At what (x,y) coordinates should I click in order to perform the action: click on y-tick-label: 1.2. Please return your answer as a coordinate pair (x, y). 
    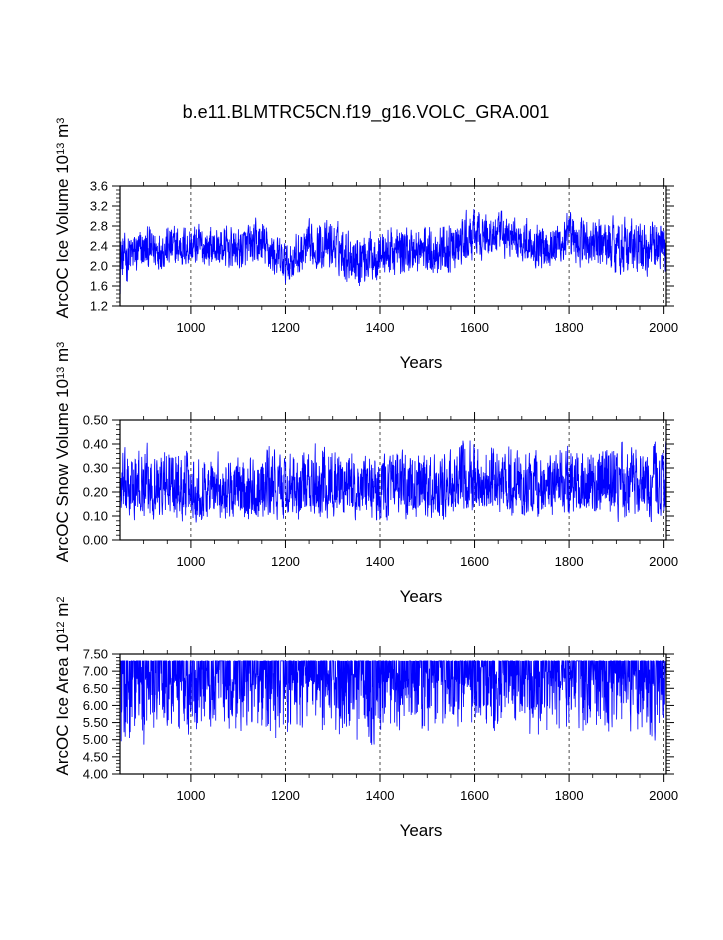
    Looking at the image, I should click on (99, 306).